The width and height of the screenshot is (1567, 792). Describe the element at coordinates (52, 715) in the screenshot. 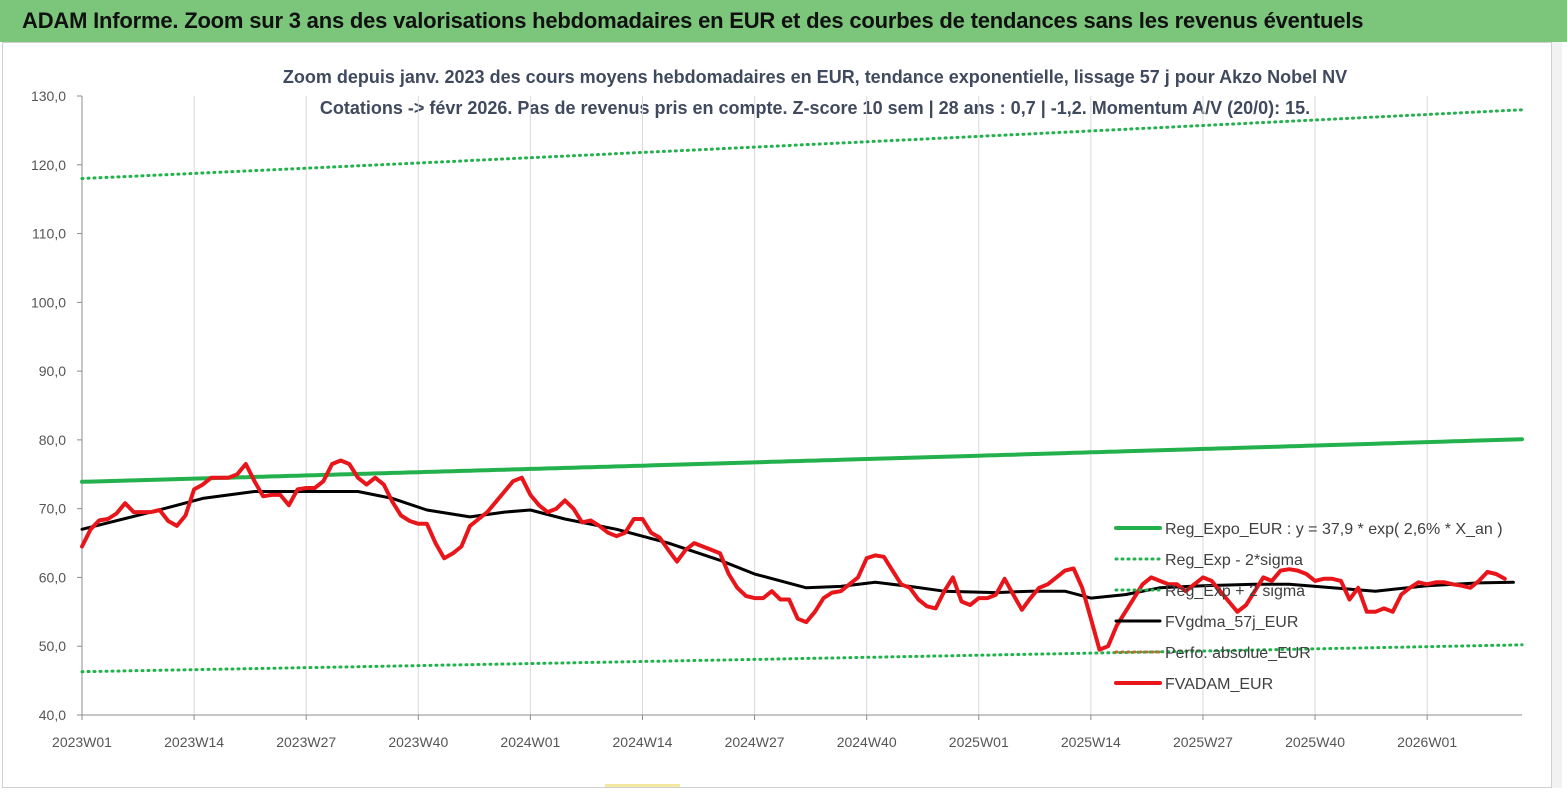

I see `y-tick-label: 40,0` at that location.